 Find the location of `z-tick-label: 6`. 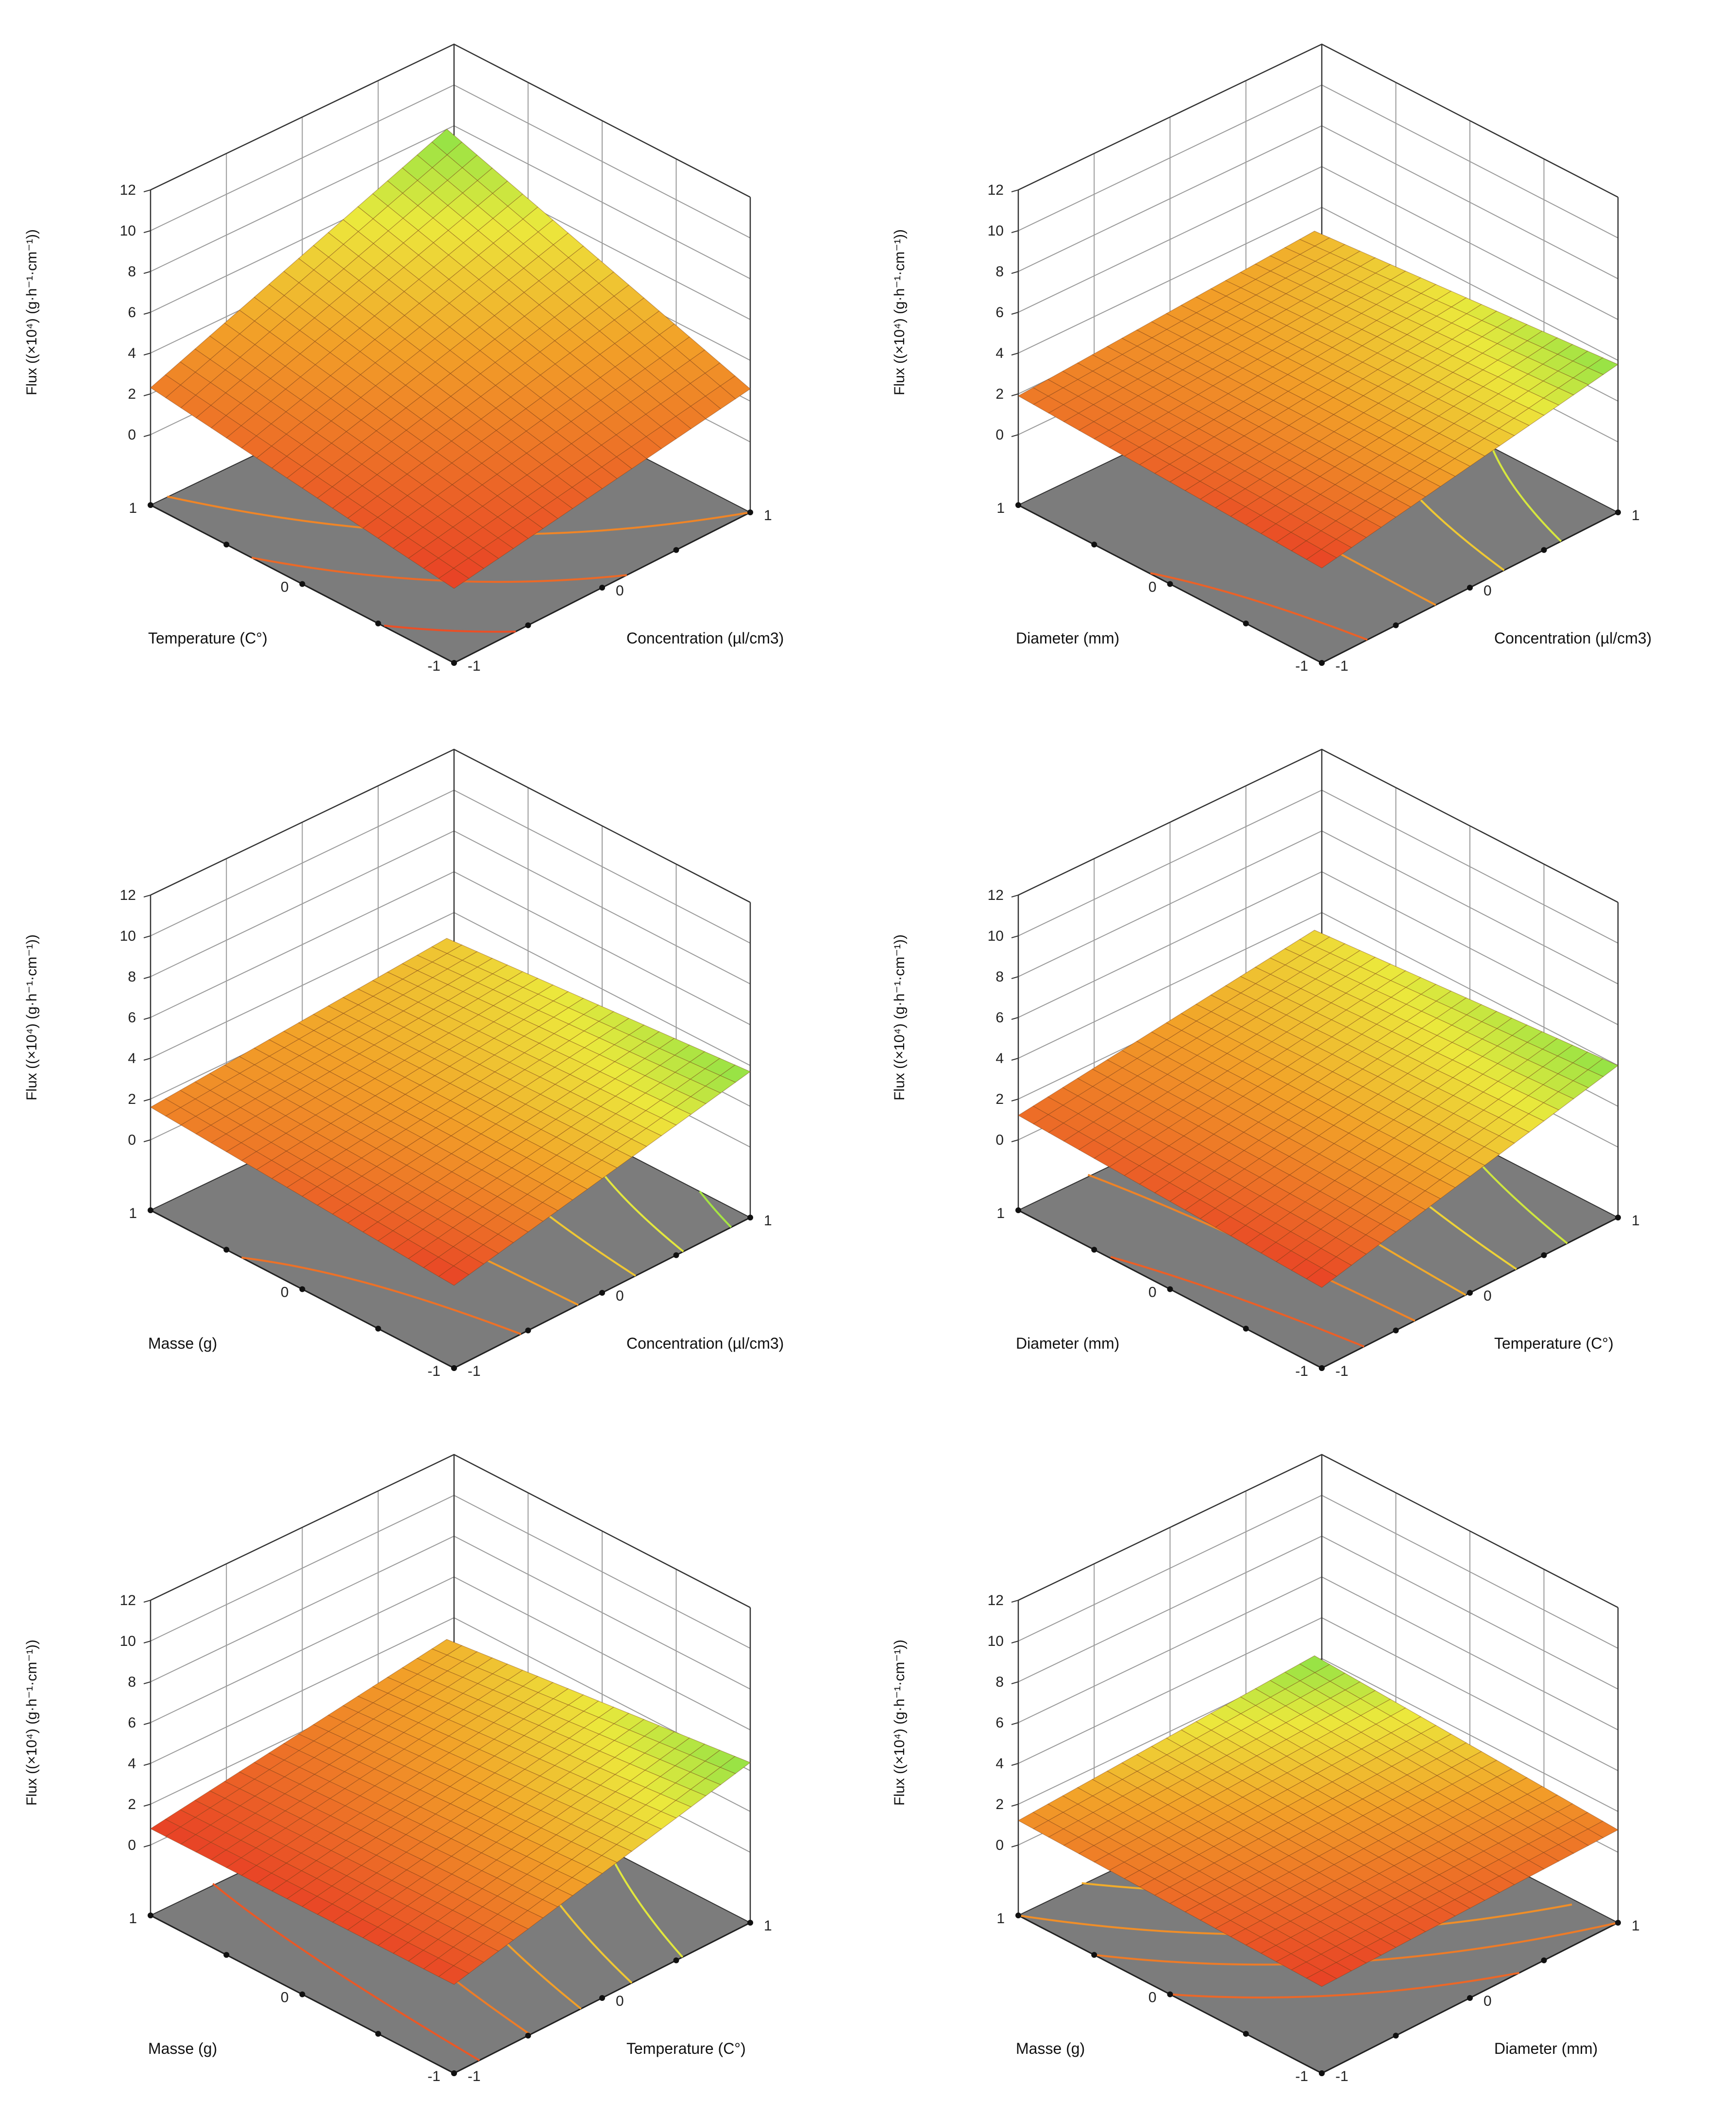

z-tick-label: 6 is located at coordinates (132, 1018).